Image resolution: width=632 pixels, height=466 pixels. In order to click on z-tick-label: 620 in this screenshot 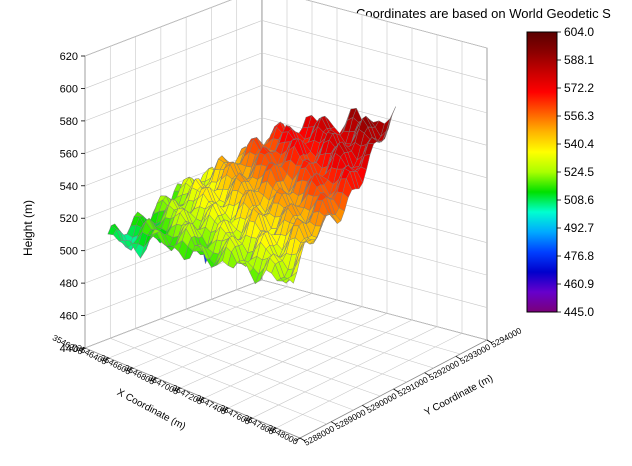, I will do `click(69, 57)`.